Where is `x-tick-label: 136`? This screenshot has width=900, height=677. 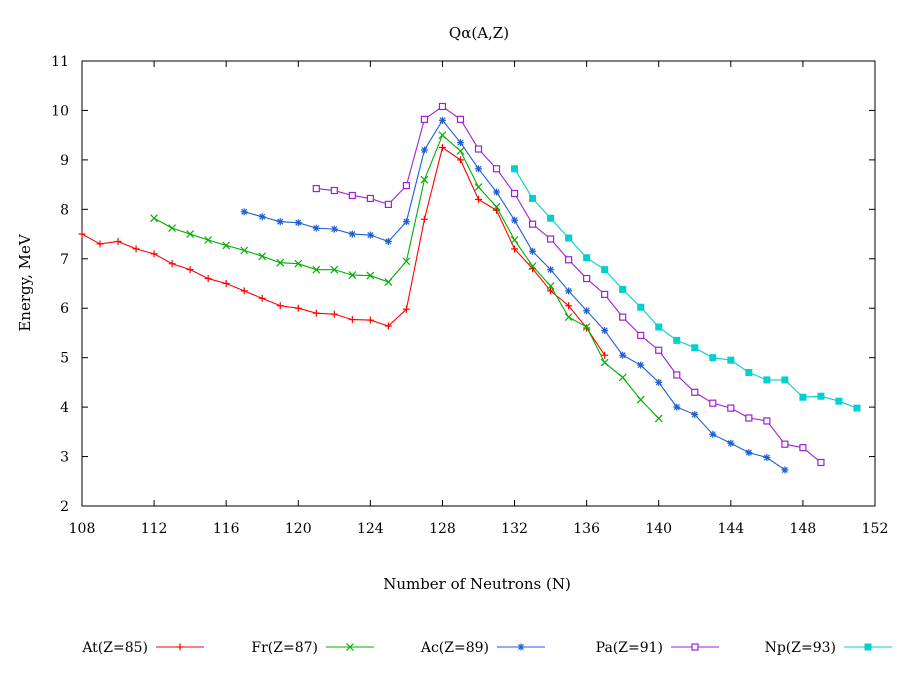
x-tick-label: 136 is located at coordinates (586, 529).